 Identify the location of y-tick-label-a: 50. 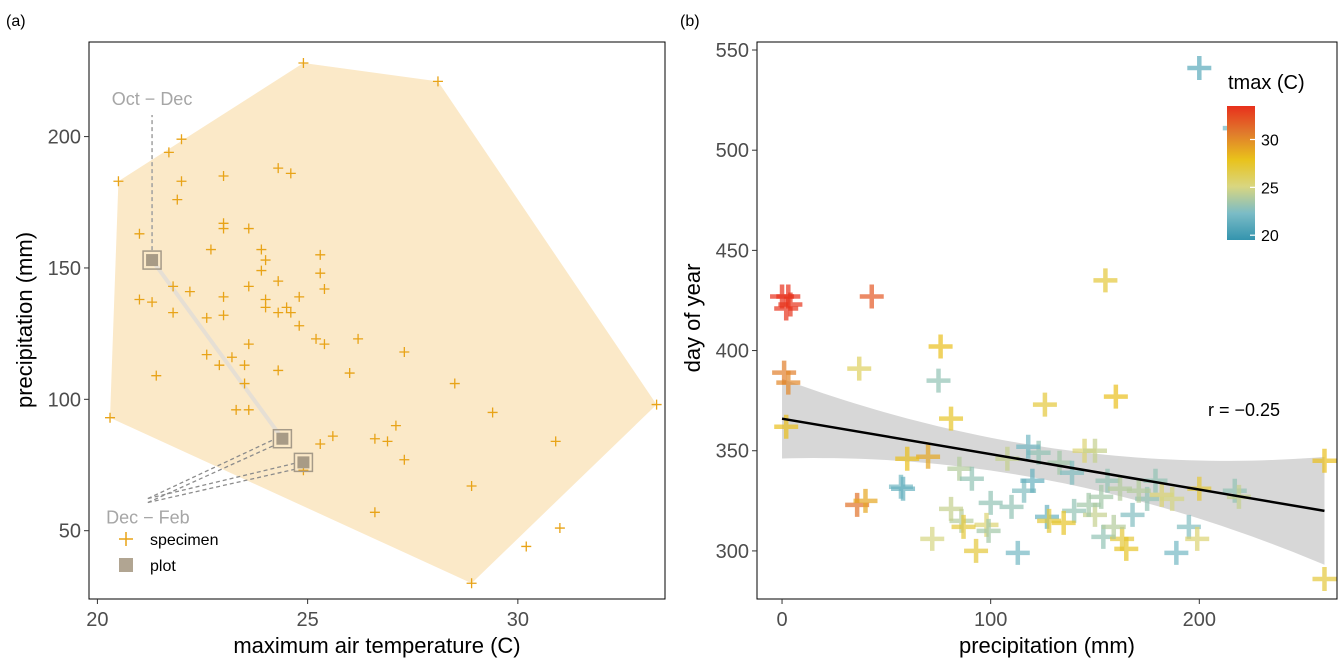
(70, 532).